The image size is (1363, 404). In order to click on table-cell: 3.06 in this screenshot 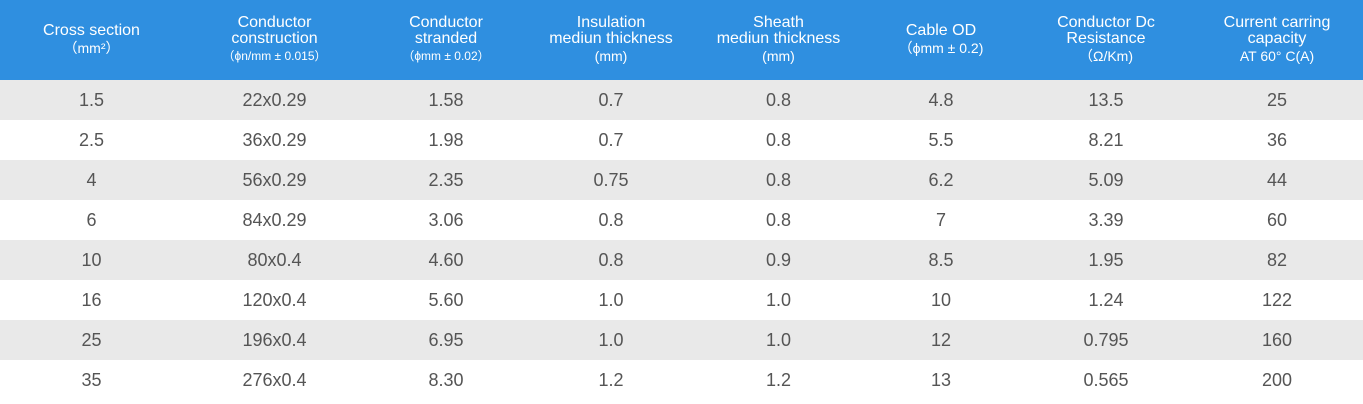, I will do `click(446, 219)`.